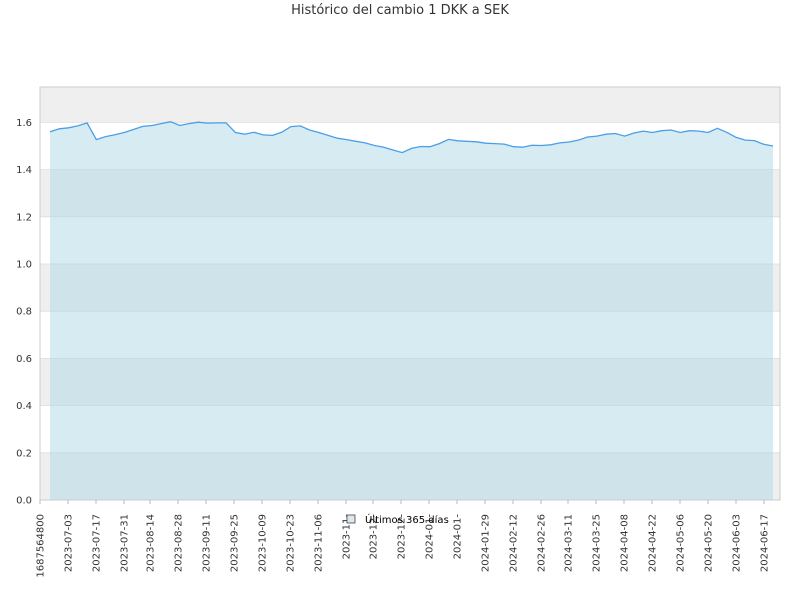 This screenshot has height=600, width=800. I want to click on y-tick-label: 0.4, so click(24, 406).